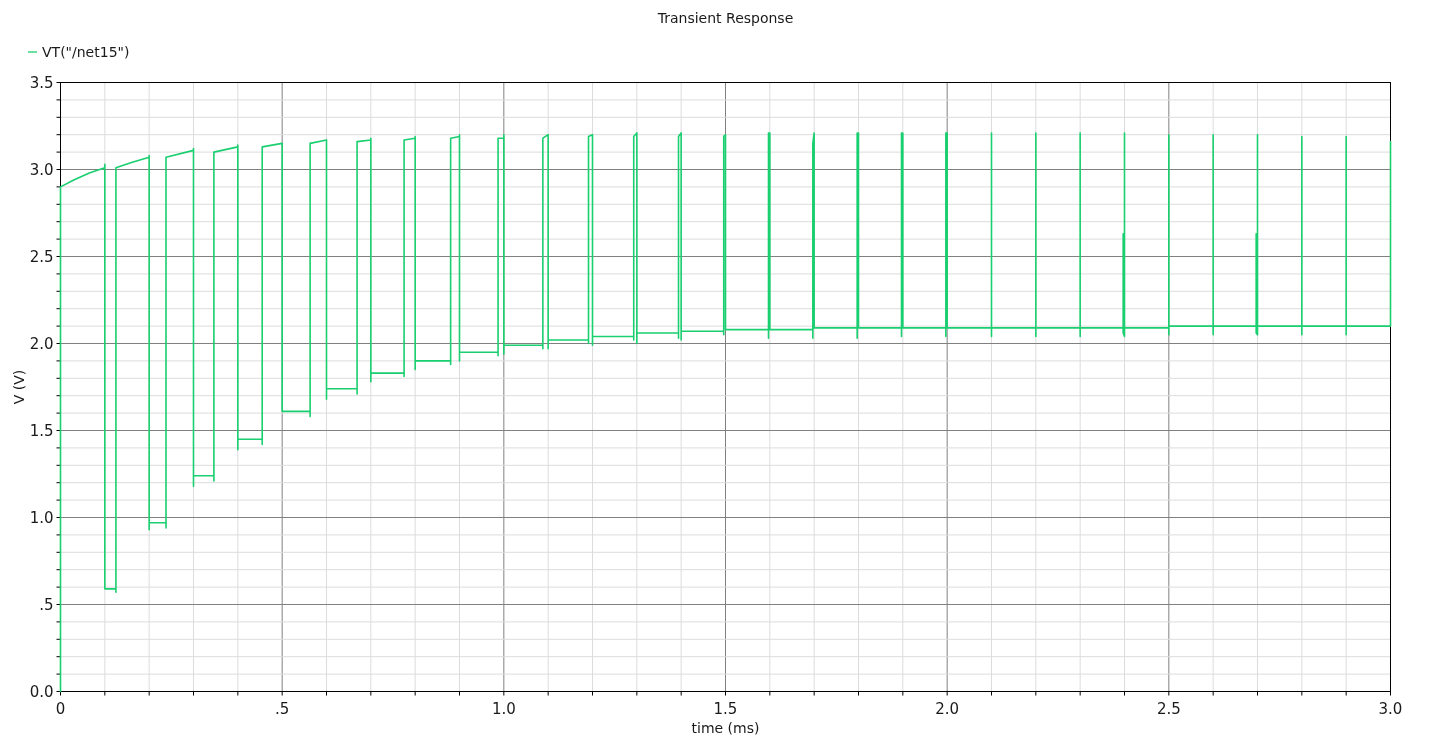 The width and height of the screenshot is (1440, 748). Describe the element at coordinates (947, 708) in the screenshot. I see `x-tick-label: 2.0` at that location.